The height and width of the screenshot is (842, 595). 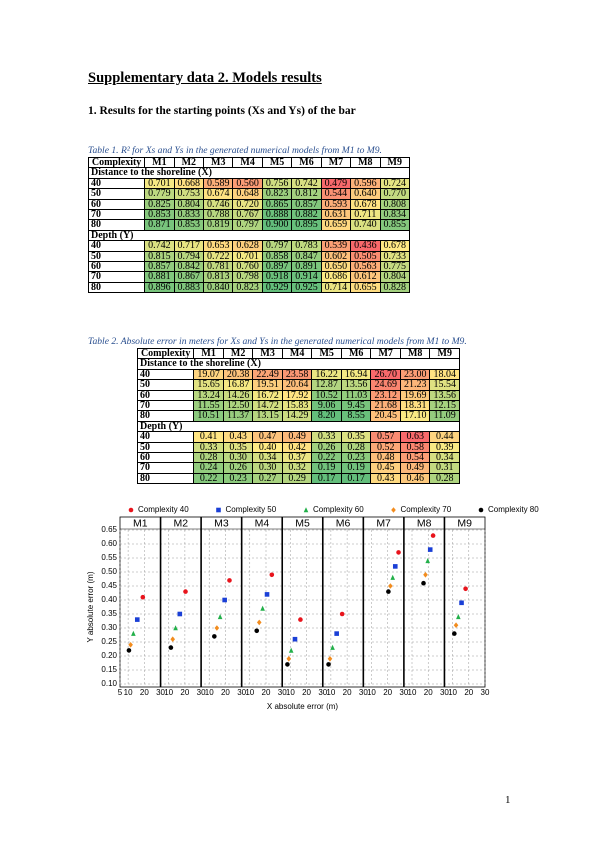 I want to click on value-cell: 19.07, so click(x=208, y=374).